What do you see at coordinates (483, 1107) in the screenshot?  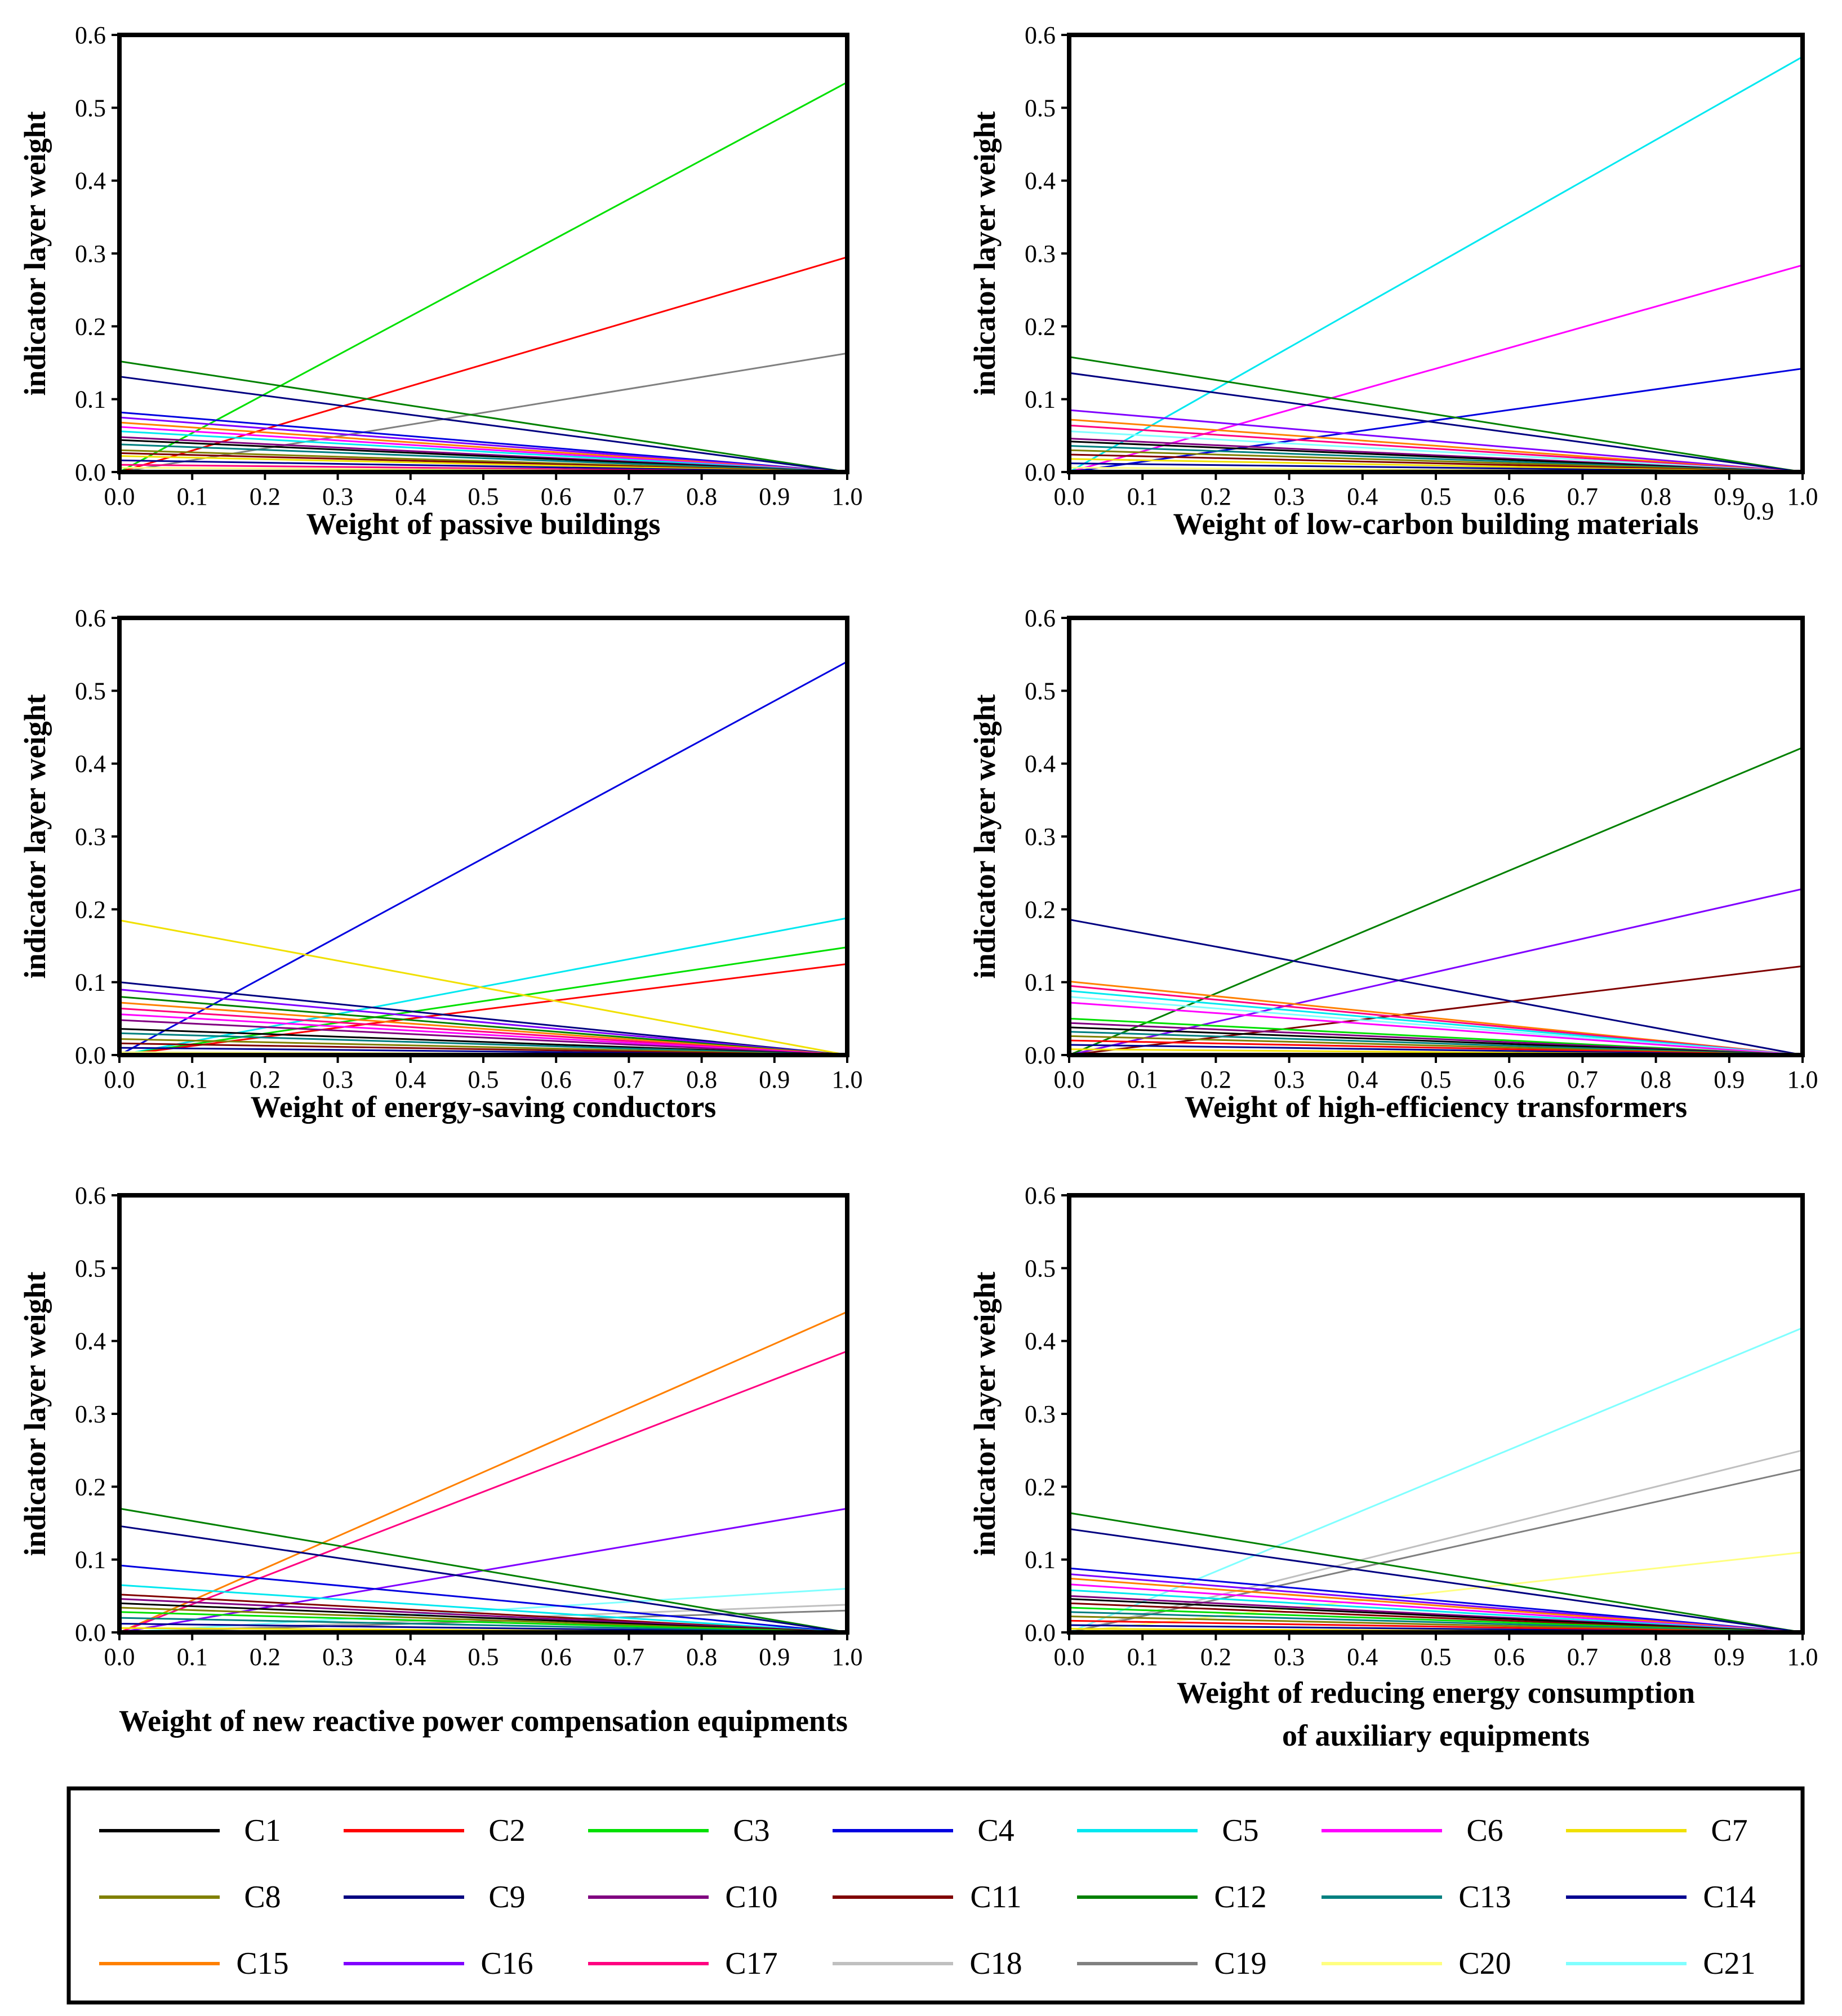 I see `x-axis-label: Weight of energy-saving conductors` at bounding box center [483, 1107].